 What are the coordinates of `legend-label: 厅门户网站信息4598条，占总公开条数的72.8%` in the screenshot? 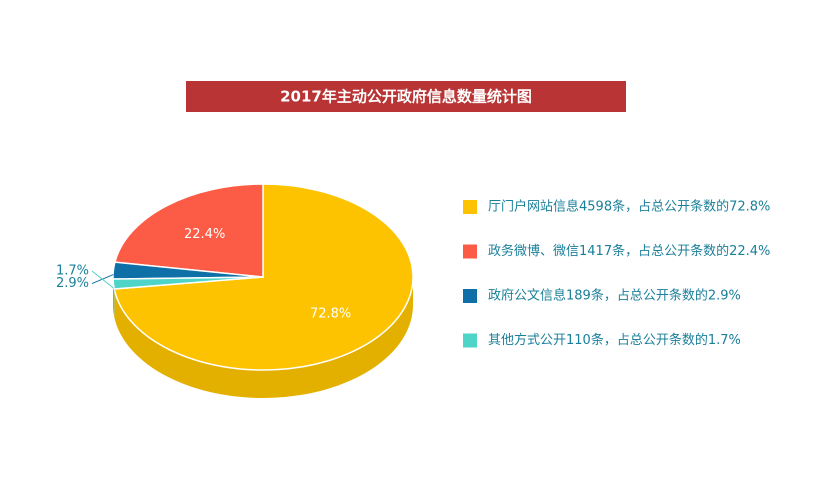 It's located at (629, 207).